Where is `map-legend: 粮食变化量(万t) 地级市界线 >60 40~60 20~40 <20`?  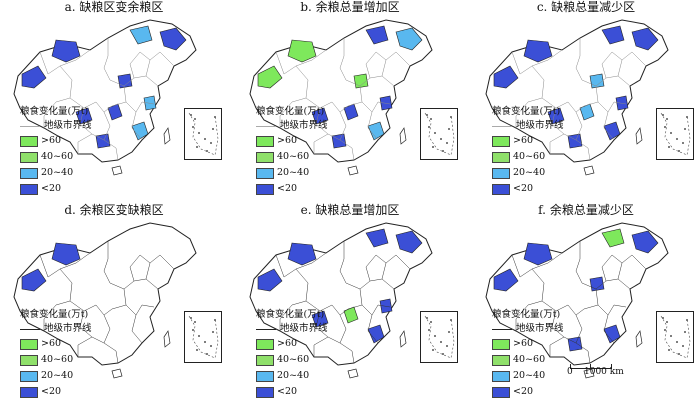 map-legend: 粮食变化量(万t) 地级市界线 >60 40~60 20~40 <20 is located at coordinates (528, 355).